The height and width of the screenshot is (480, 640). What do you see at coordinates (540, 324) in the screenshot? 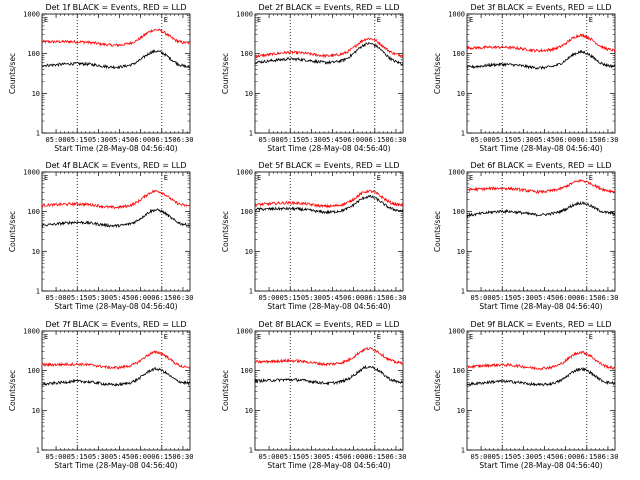
I see `panel-title: Det 9f BLACK = Events, RED = LLD` at bounding box center [540, 324].